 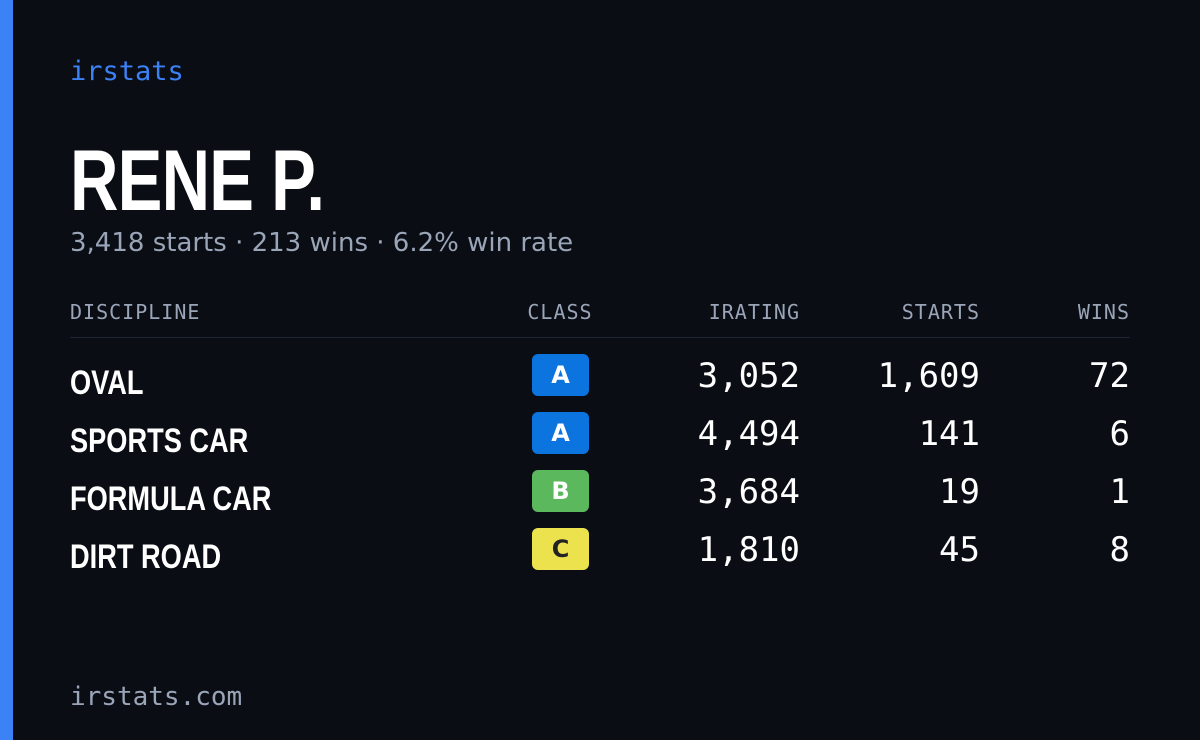 What do you see at coordinates (940, 312) in the screenshot?
I see `column-header: STARTS` at bounding box center [940, 312].